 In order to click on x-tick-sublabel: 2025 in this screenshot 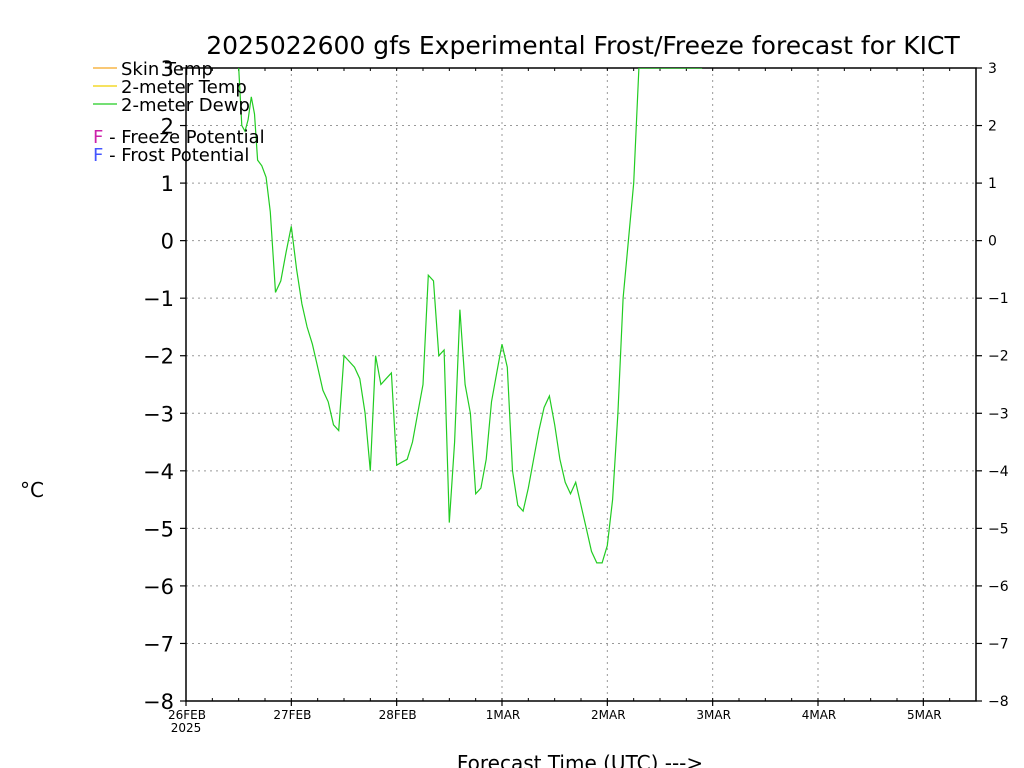, I will do `click(186, 728)`.